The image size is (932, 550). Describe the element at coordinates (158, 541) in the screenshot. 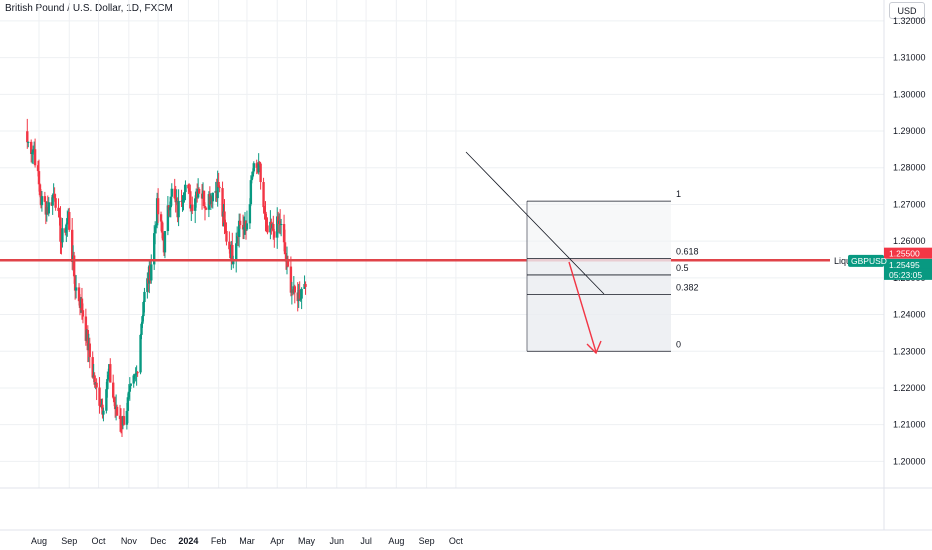

I see `time-tick-label: Dec` at that location.